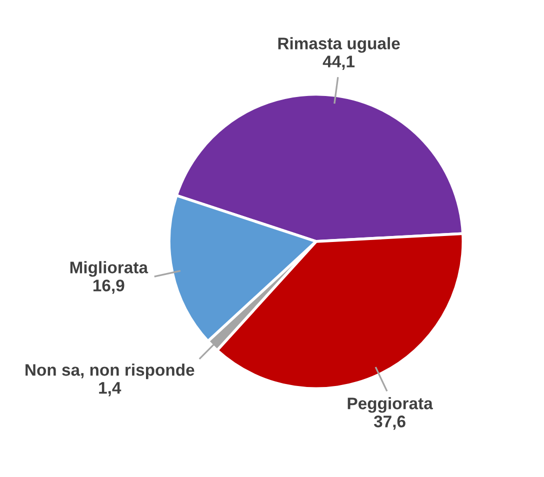 This screenshot has height=477, width=544. I want to click on data-label: 37,6, so click(390, 423).